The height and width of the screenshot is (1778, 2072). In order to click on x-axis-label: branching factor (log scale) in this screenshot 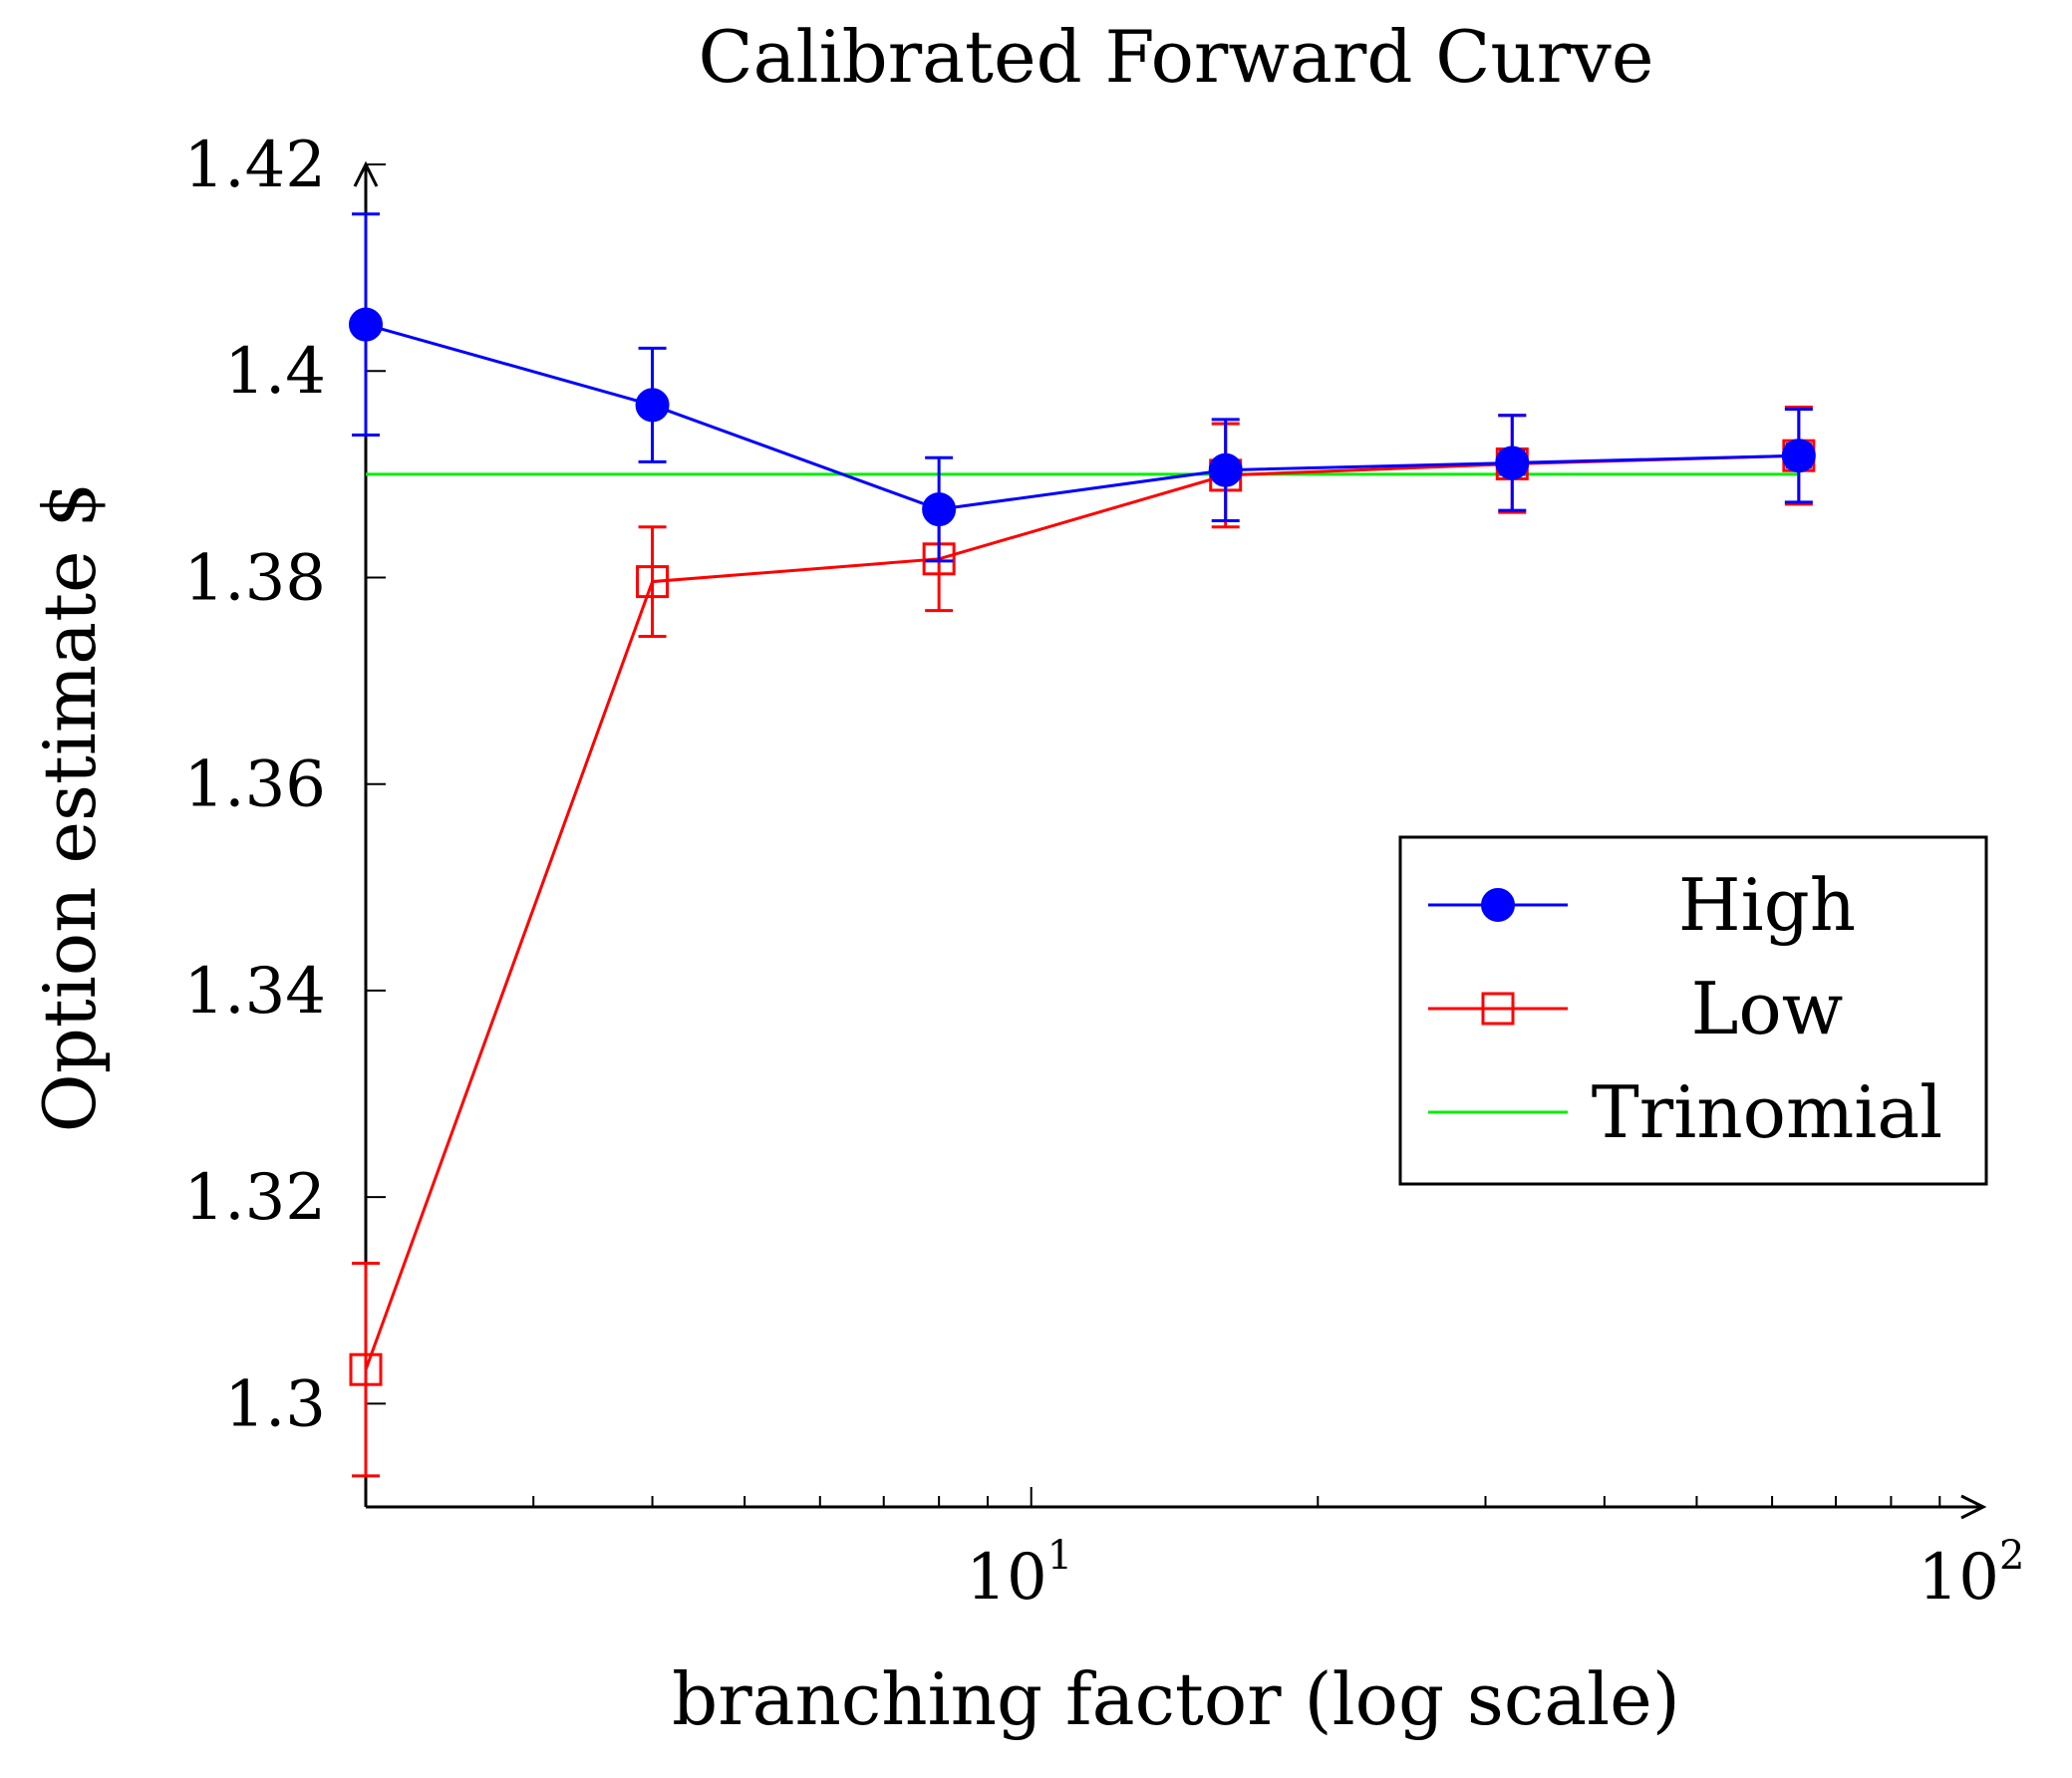, I will do `click(1176, 1699)`.